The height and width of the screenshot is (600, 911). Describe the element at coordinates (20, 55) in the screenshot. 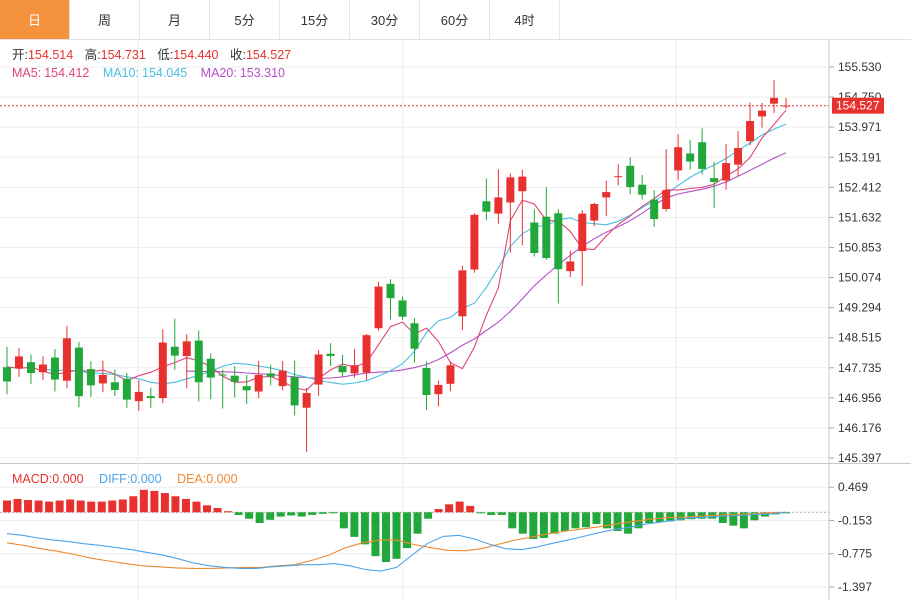

I see `open-label: 开:` at that location.